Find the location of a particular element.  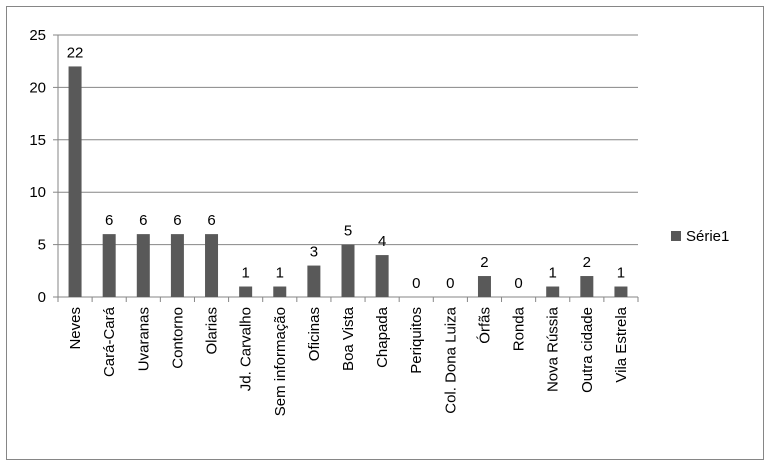

x-category-label: Oficinas is located at coordinates (314, 334).